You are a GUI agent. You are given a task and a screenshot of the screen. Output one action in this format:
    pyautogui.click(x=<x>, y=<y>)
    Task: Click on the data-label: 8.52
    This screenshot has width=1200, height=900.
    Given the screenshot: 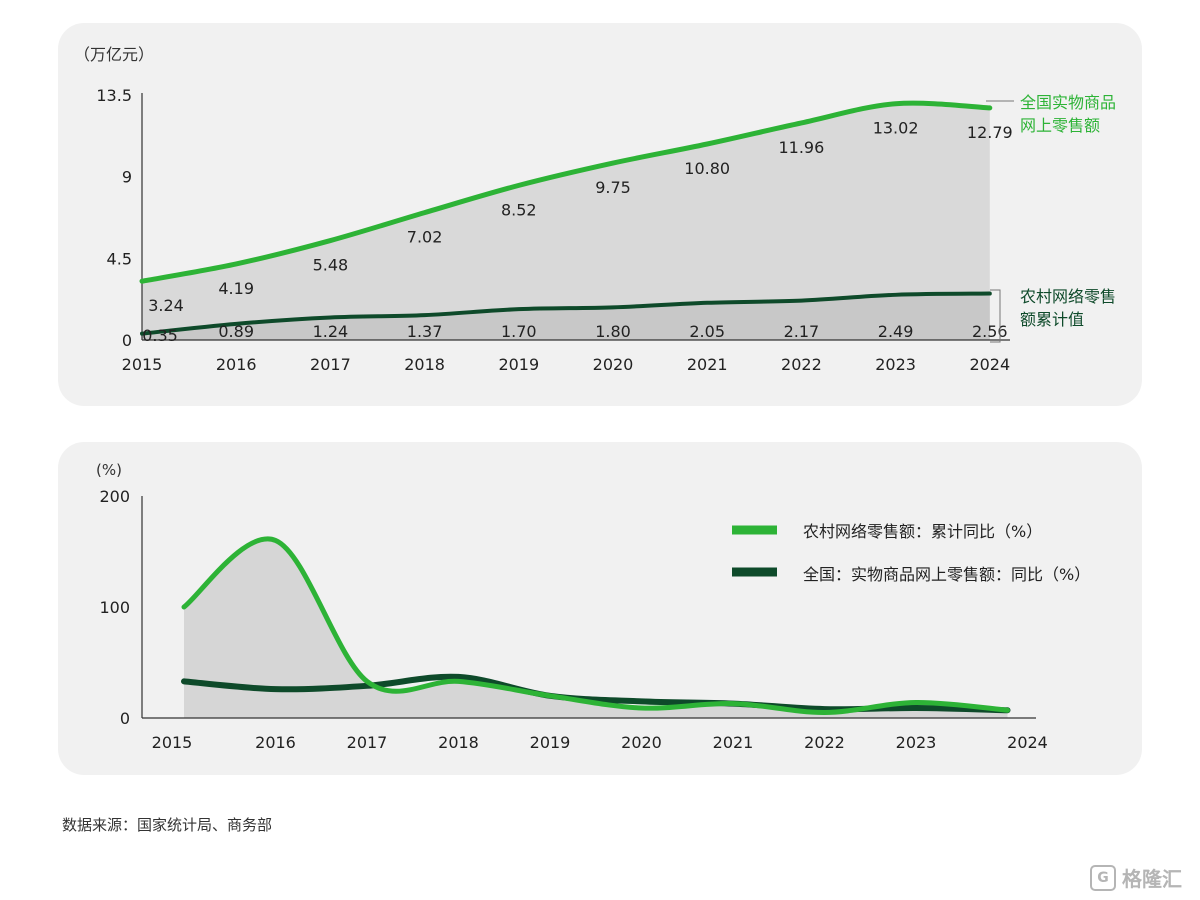 What is the action you would take?
    pyautogui.click(x=519, y=209)
    